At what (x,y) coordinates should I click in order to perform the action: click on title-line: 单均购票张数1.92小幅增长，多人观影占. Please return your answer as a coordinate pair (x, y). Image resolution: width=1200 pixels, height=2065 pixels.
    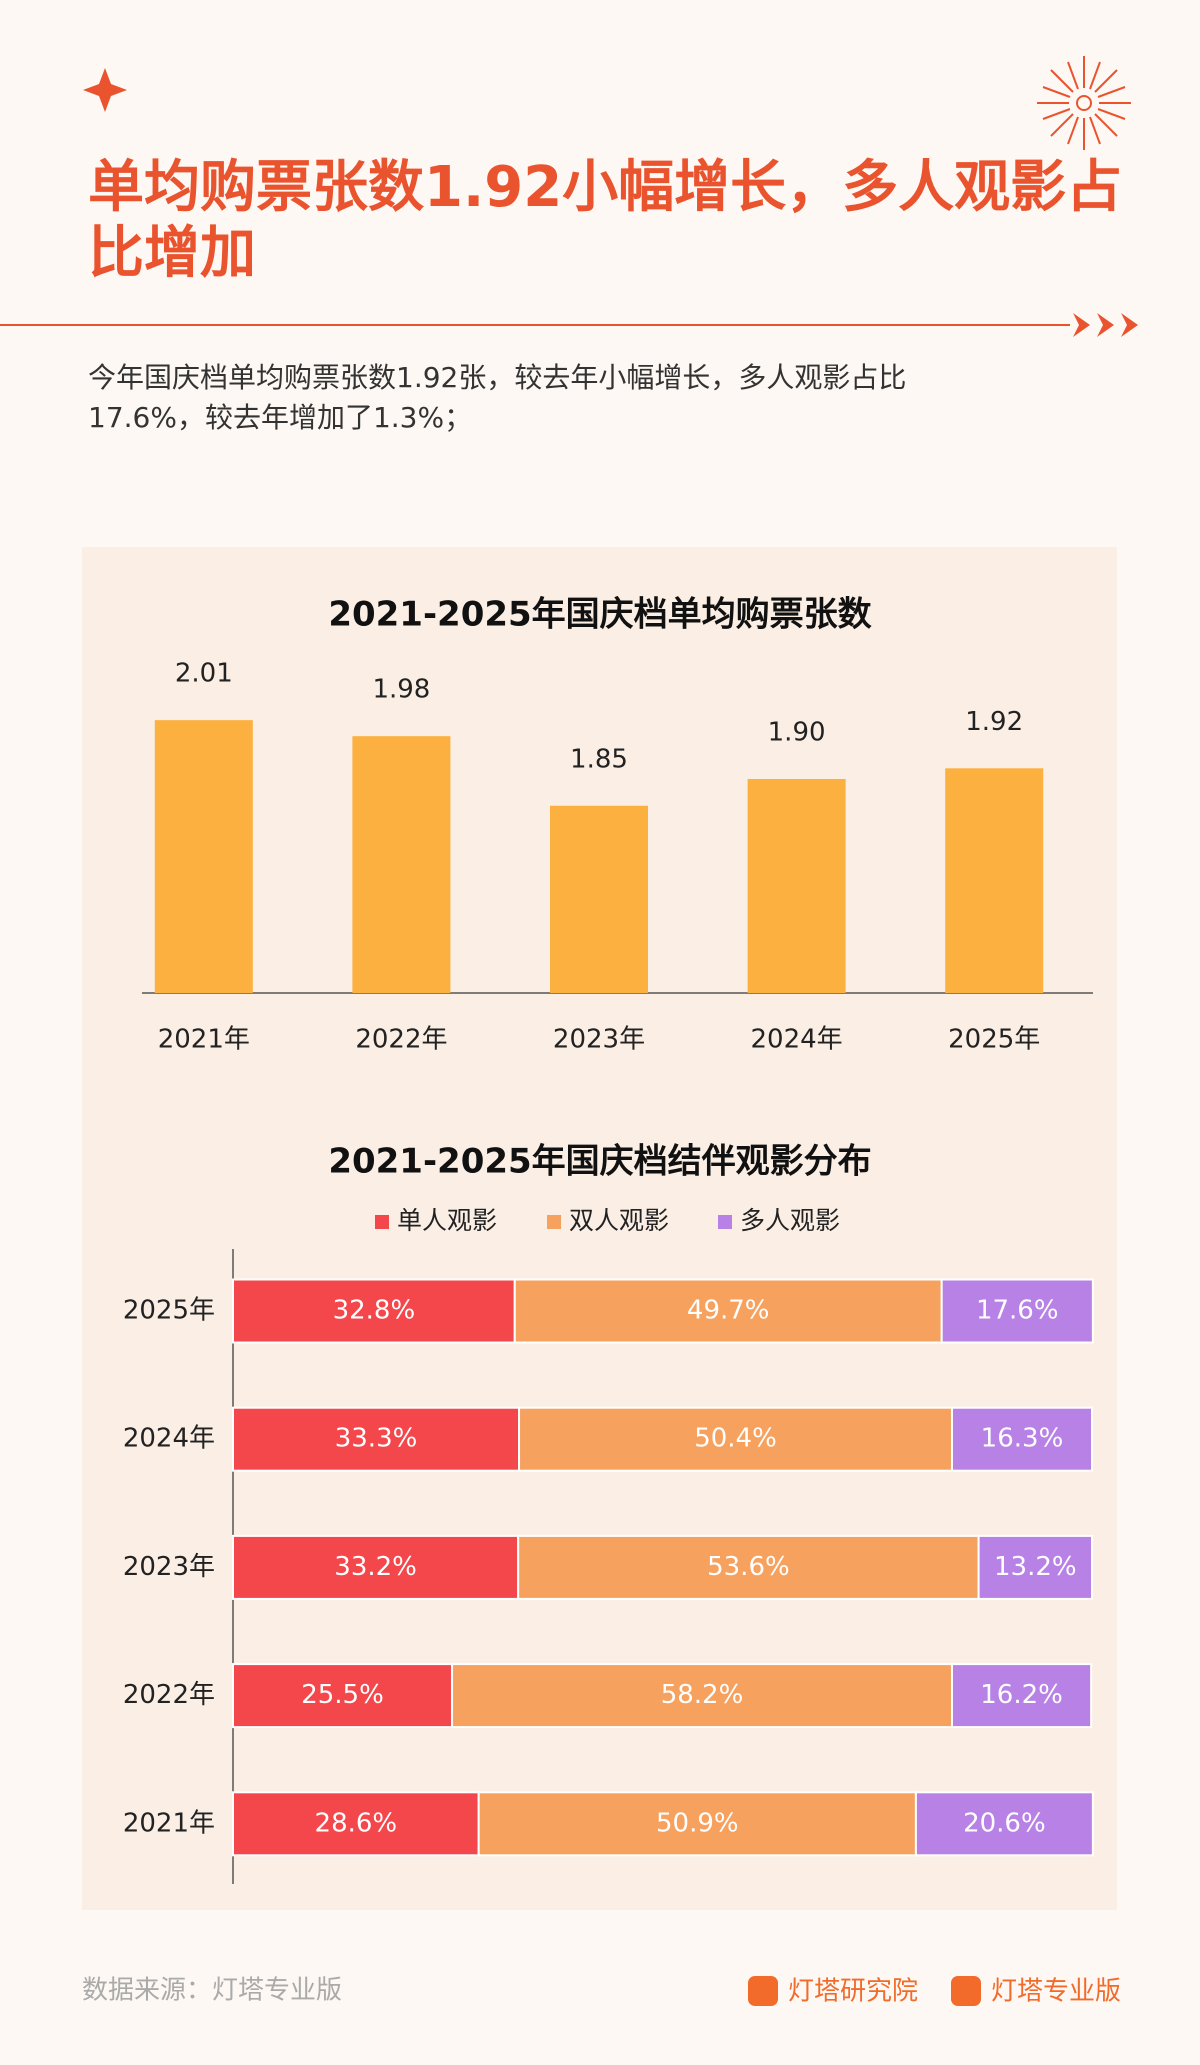
    Looking at the image, I should click on (605, 187).